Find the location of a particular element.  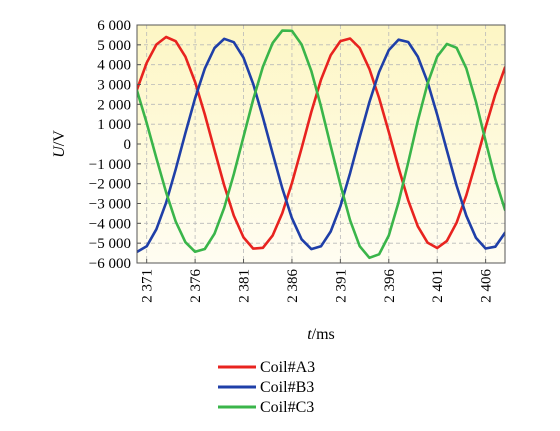

y-tick-label: −6 000 is located at coordinates (110, 264).